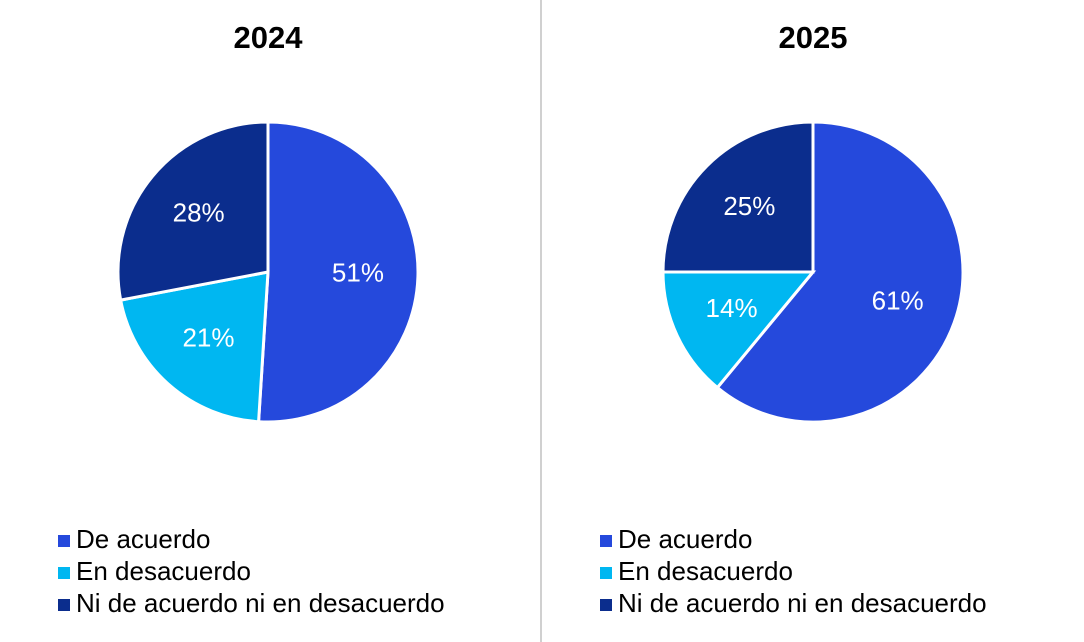 The width and height of the screenshot is (1084, 642). I want to click on value-label: 25%, so click(749, 206).